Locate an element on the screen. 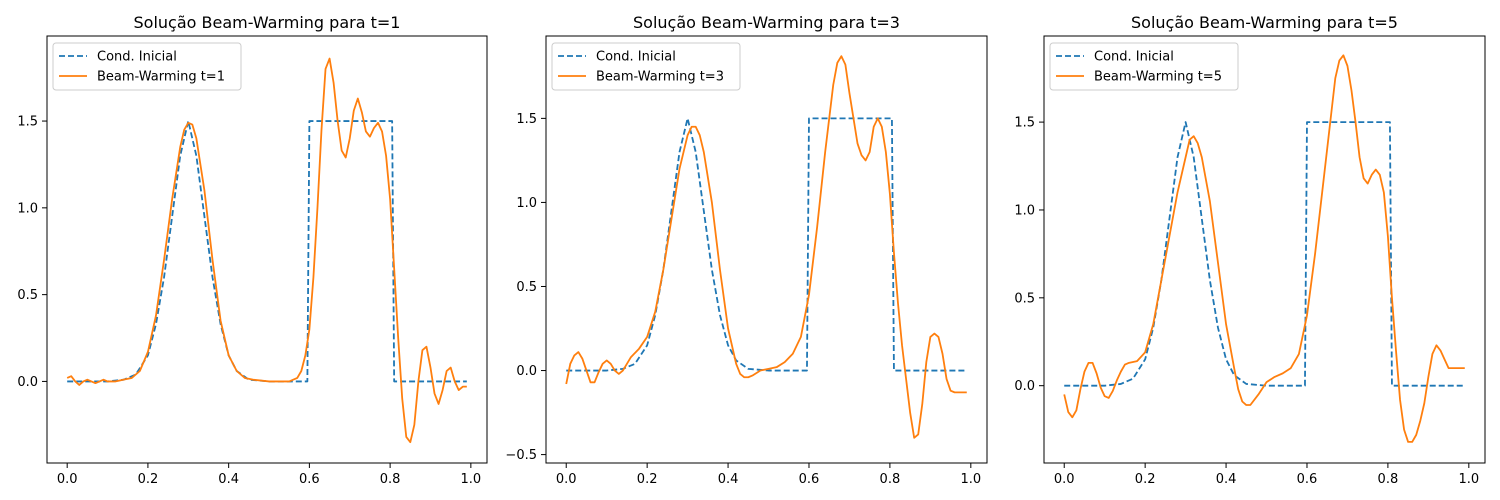  chart-title: Solução Beam-Warming para t=1 is located at coordinates (267, 22).